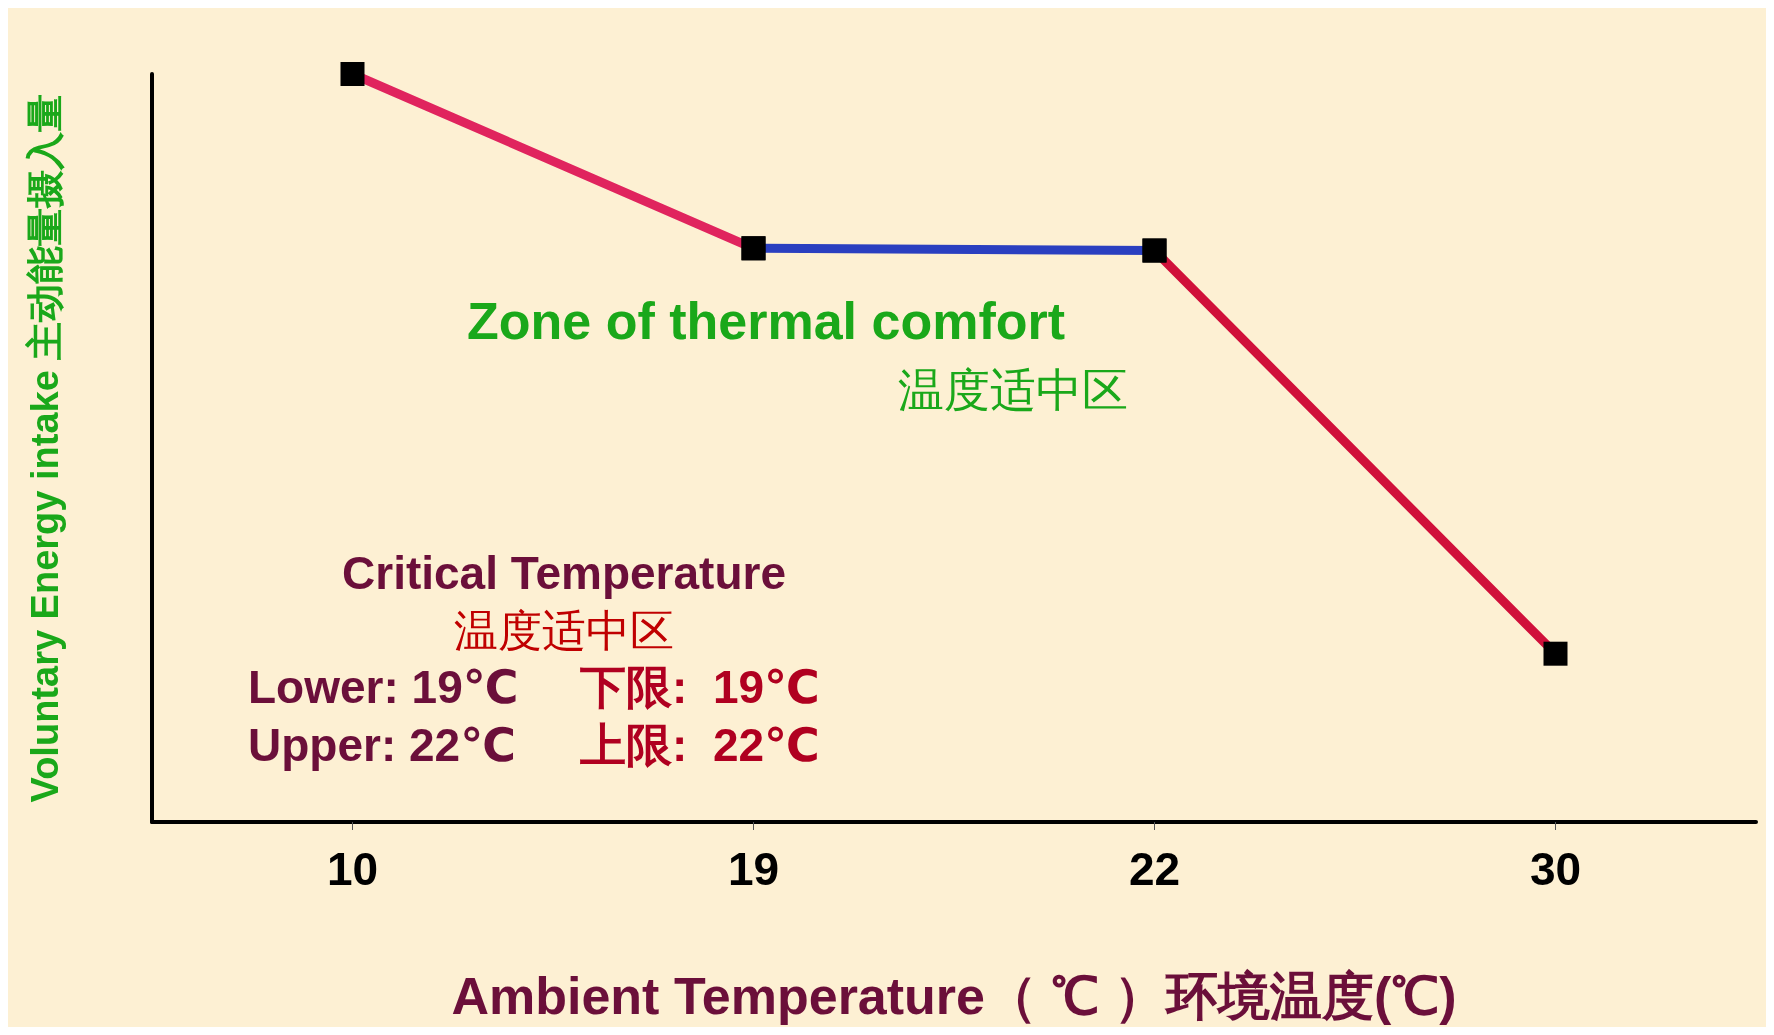 This screenshot has width=1774, height=1035. Describe the element at coordinates (954, 996) in the screenshot. I see `x-axis-title: Ambient Temperature（ ℃ ）环境温度(℃)` at that location.